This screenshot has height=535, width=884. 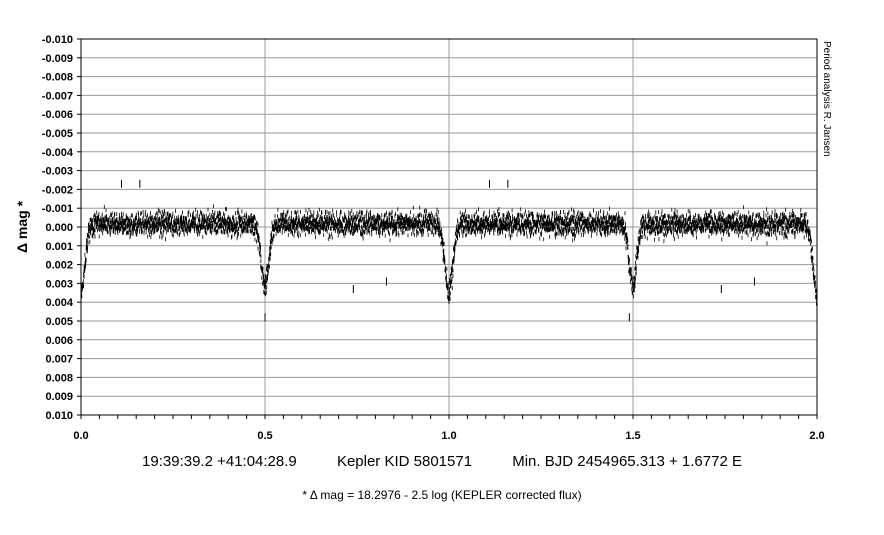 What do you see at coordinates (59, 247) in the screenshot?
I see `y-tick-label: 0.001` at bounding box center [59, 247].